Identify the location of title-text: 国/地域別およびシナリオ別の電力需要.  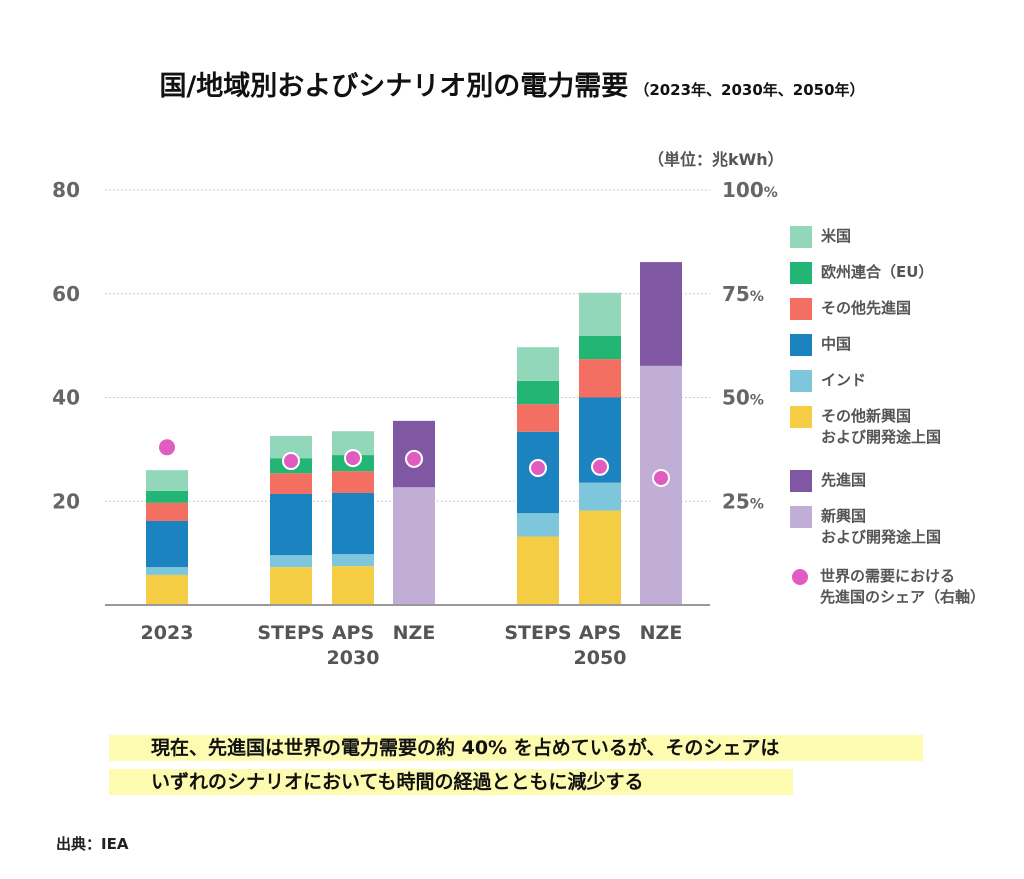
(394, 86).